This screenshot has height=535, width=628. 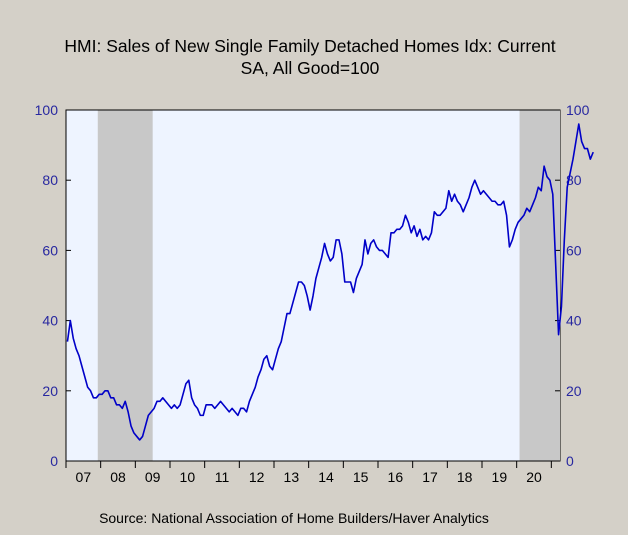 What do you see at coordinates (570, 461) in the screenshot?
I see `y-tick-label-right: 0` at bounding box center [570, 461].